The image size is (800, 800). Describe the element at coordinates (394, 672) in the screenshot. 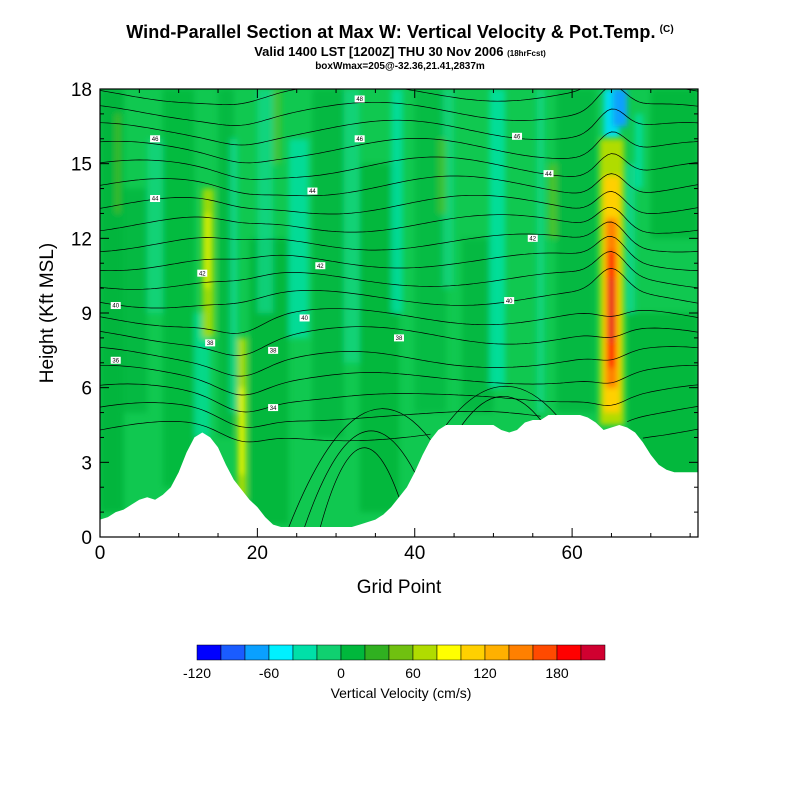

I see `colorbar: -120 -60 0 60 120 180 Vertical Velocity (cm/s)` at that location.